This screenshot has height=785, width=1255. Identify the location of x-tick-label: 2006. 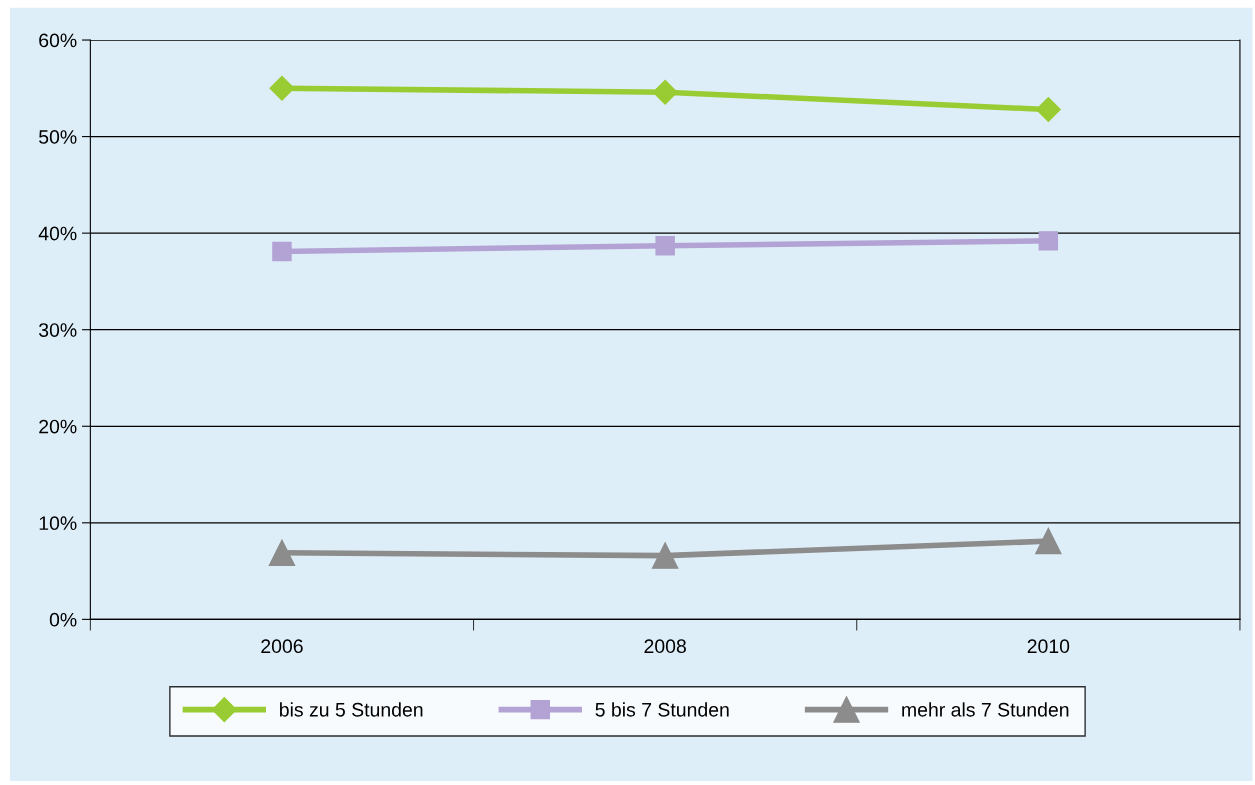
(282, 646).